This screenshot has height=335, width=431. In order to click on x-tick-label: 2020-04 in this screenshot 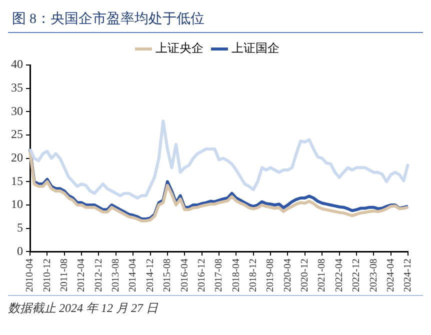, I will do `click(288, 275)`.